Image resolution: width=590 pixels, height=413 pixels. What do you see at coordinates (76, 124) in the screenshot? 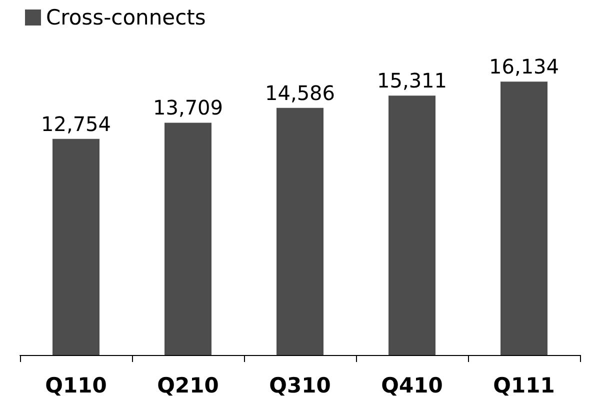
I see `data-label: 12,754` at bounding box center [76, 124].